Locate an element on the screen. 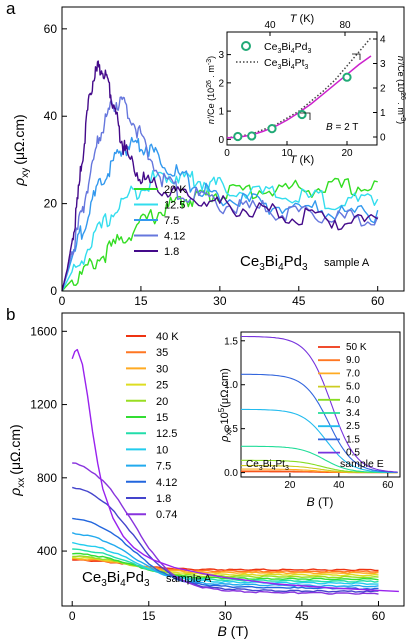 Image resolution: width=411 pixels, height=643 pixels. panel-b-y-axis-label: ρxx(μΩ.cm) is located at coordinates (17, 460).